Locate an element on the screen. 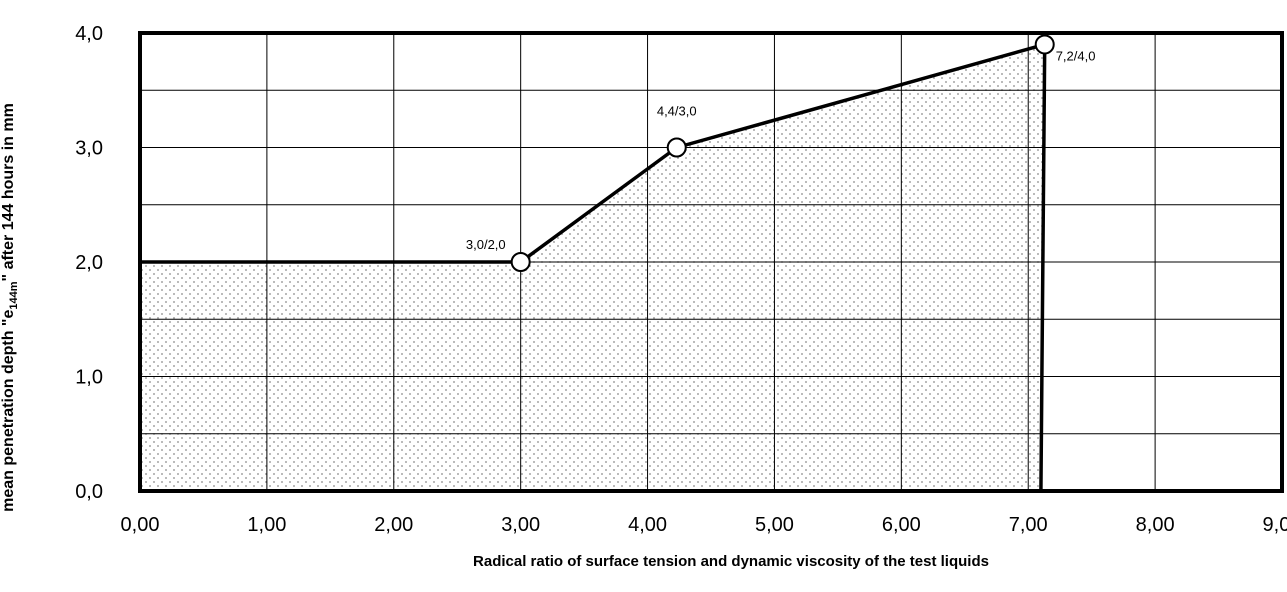 The height and width of the screenshot is (592, 1287). y-axis-label-end: " after 144 hours in mm is located at coordinates (8, 192).